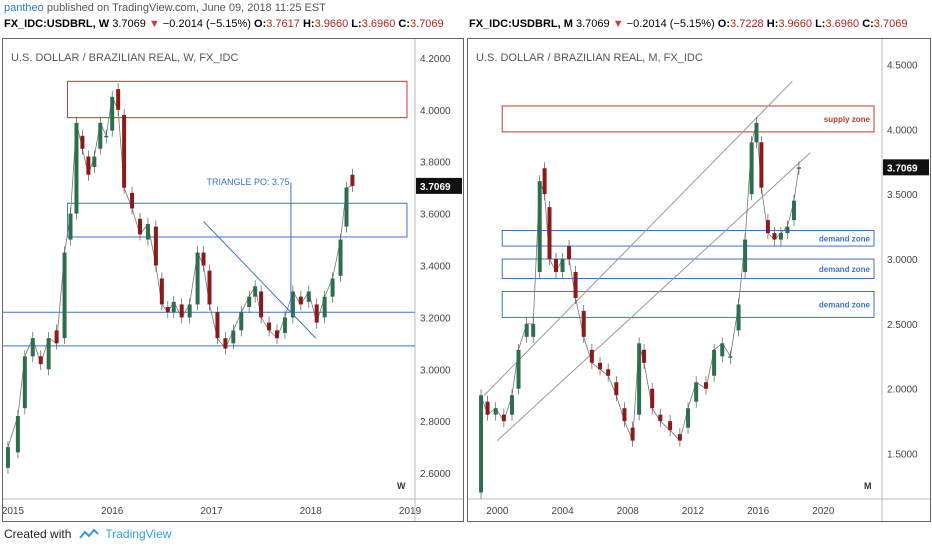 Image resolution: width=932 pixels, height=550 pixels. What do you see at coordinates (868, 486) in the screenshot?
I see `interval-mark: M` at bounding box center [868, 486].